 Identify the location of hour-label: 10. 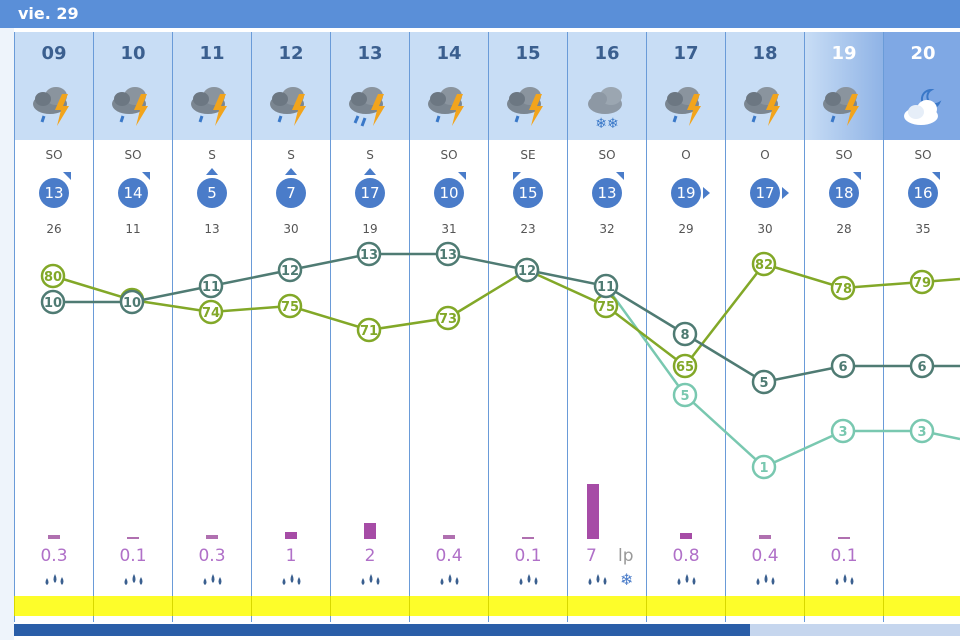
(133, 53).